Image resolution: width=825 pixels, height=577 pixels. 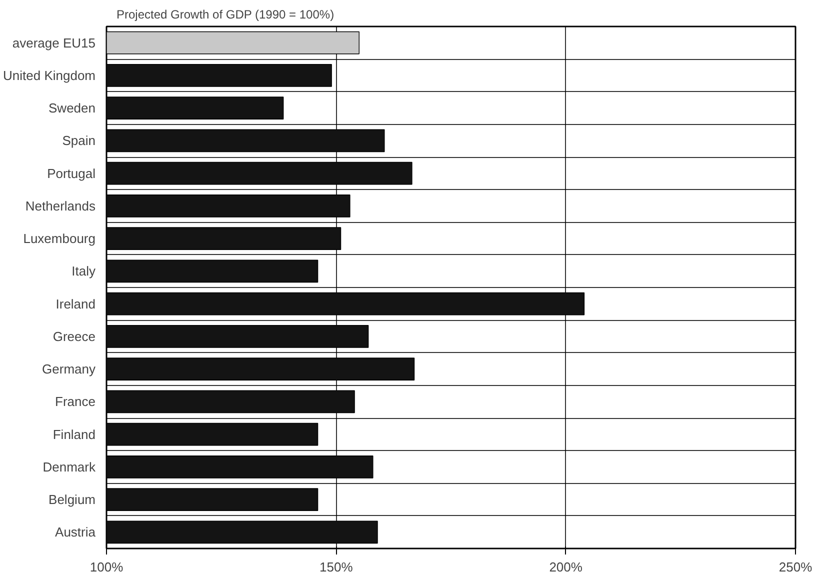 What do you see at coordinates (74, 336) in the screenshot?
I see `y-tick-label: Greece` at bounding box center [74, 336].